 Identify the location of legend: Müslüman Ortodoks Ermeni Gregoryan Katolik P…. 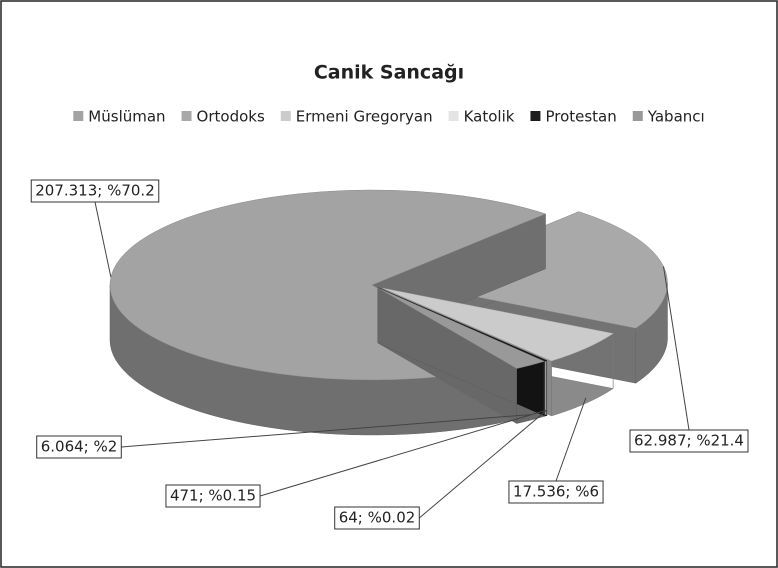
(389, 117).